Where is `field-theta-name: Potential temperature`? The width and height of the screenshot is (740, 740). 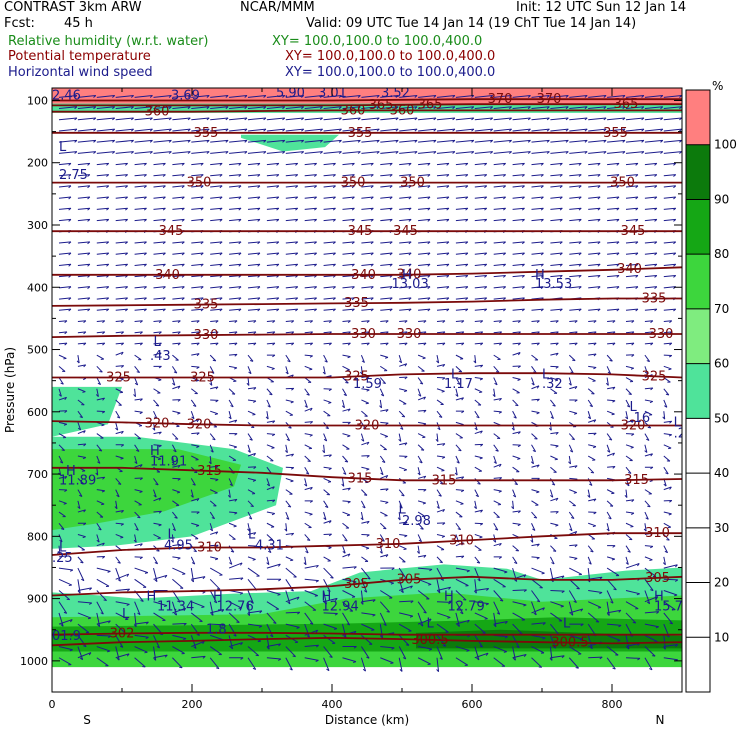
field-theta-name: Potential temperature is located at coordinates (79, 56).